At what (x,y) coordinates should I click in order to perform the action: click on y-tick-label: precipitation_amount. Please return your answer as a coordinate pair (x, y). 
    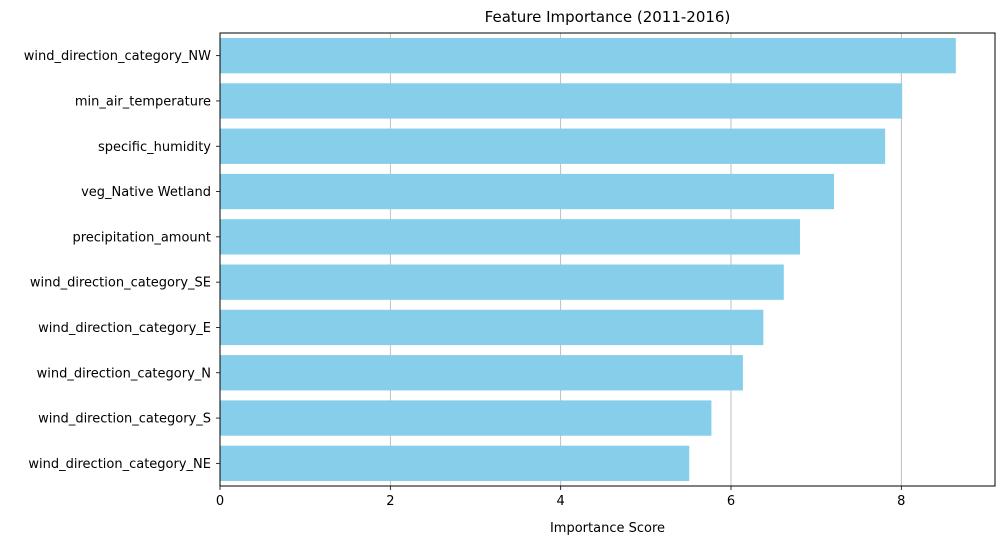
    Looking at the image, I should click on (141, 237).